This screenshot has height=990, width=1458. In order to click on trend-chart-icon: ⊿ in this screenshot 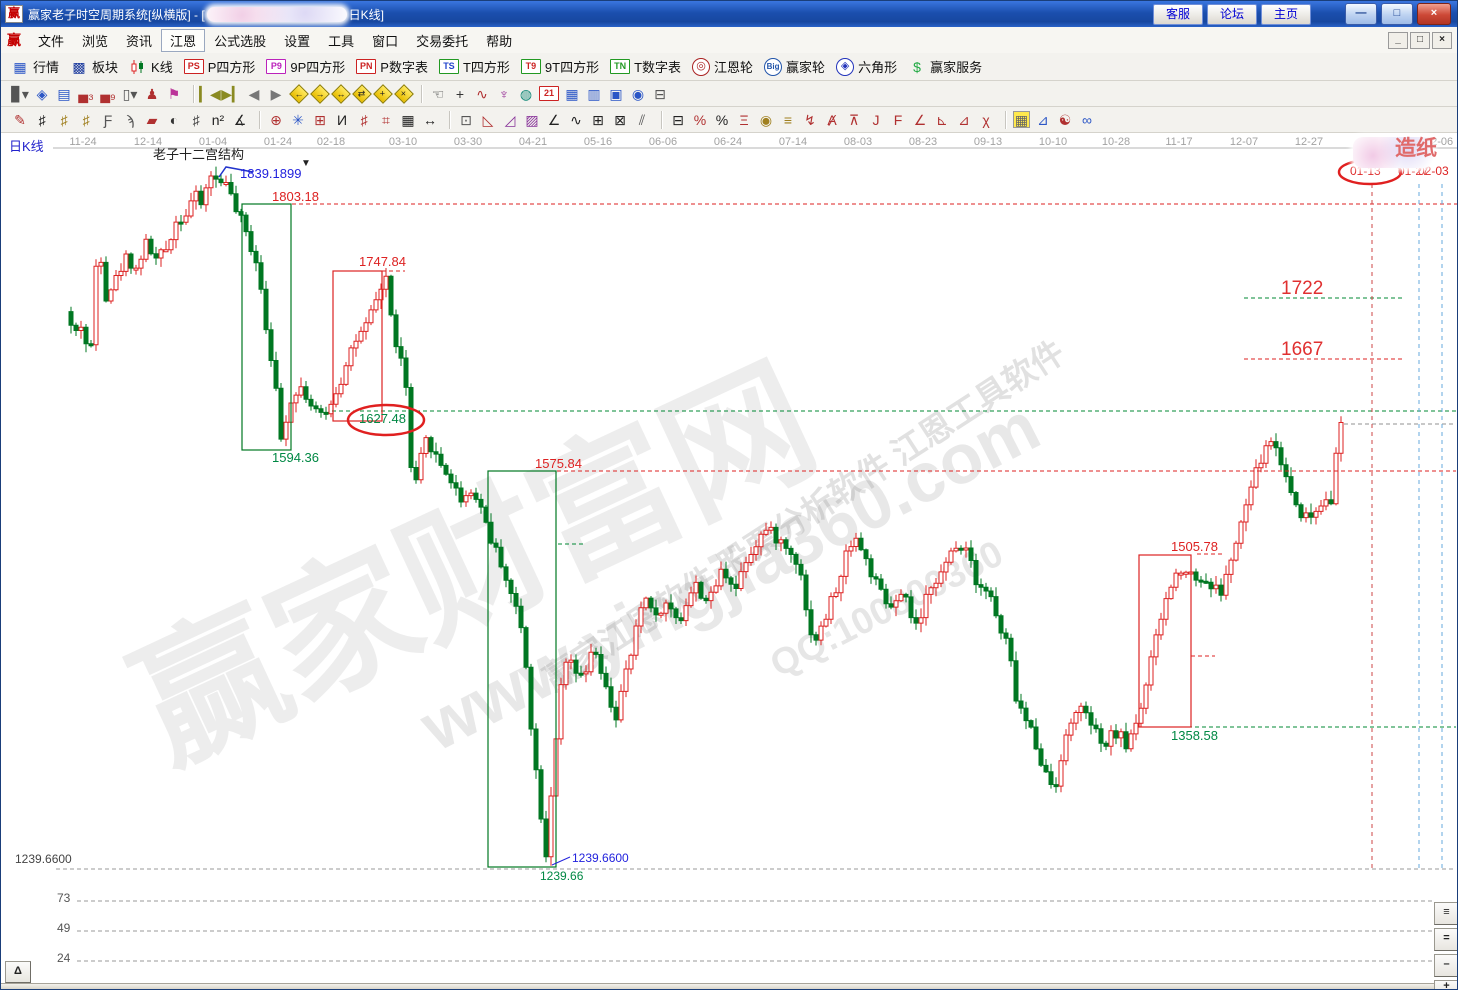, I will do `click(1043, 119)`.